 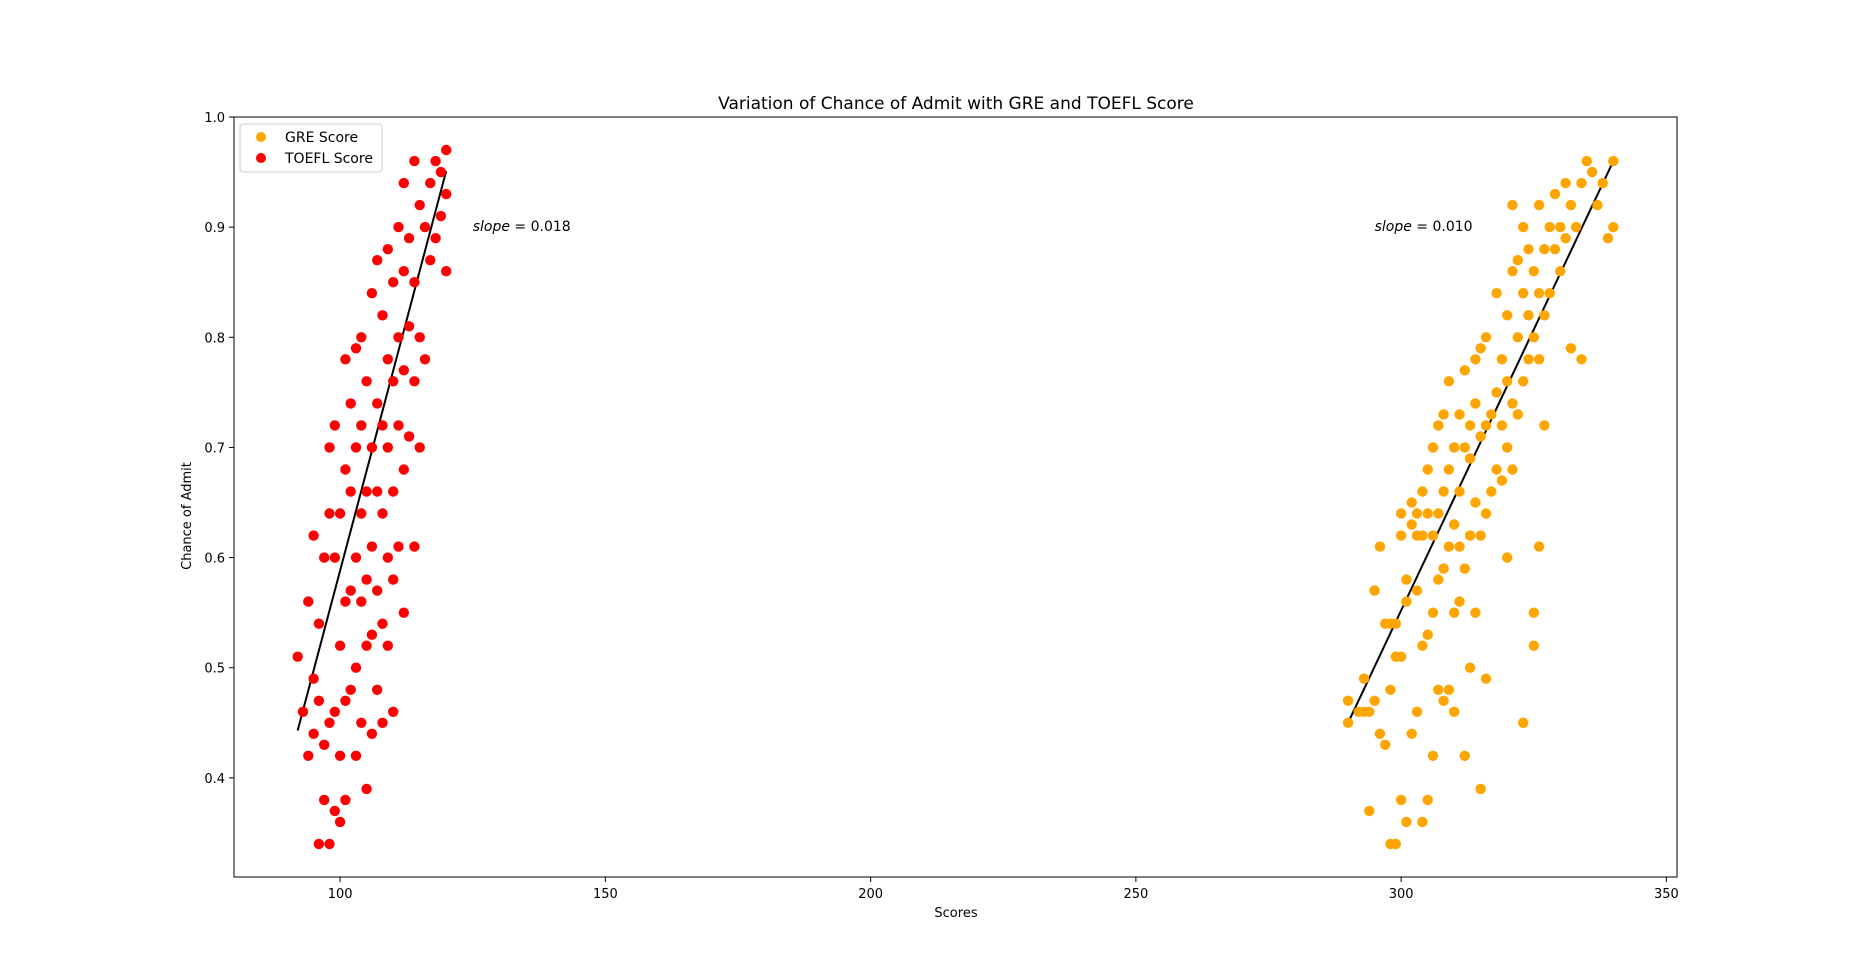 I want to click on legend-toefl-label: TOEFL Score, so click(x=328, y=159).